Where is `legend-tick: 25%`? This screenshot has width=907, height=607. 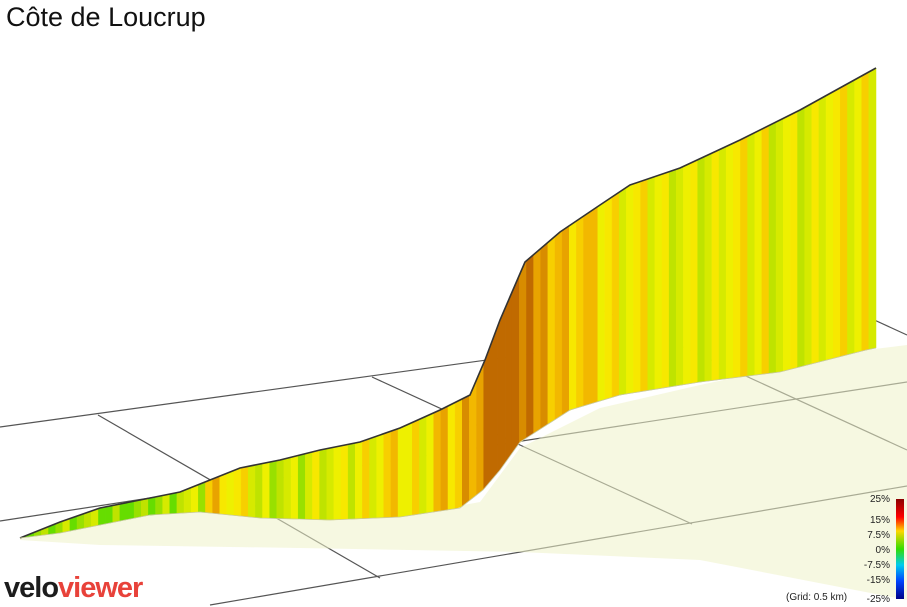 legend-tick: 25% is located at coordinates (880, 499).